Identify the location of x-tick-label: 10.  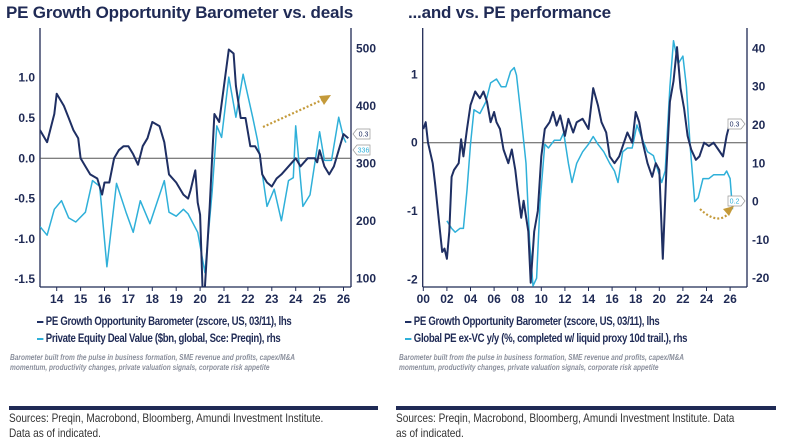
(542, 299).